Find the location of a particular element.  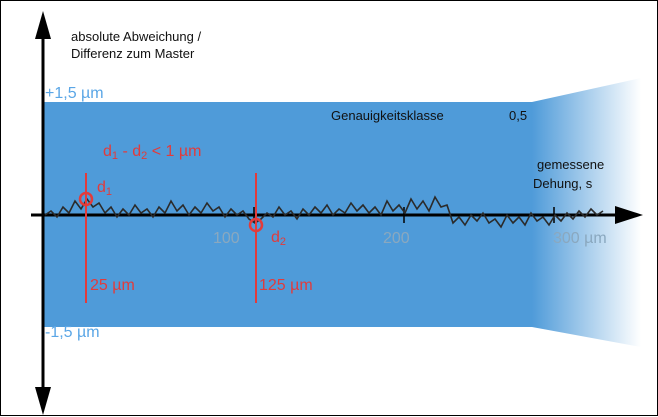

d2-base: d is located at coordinates (275, 237).